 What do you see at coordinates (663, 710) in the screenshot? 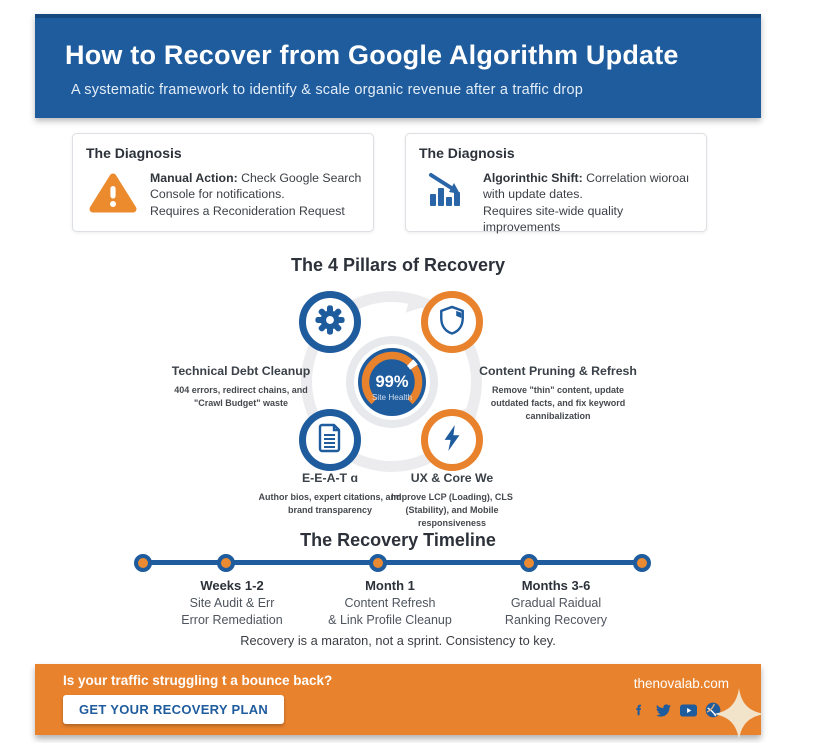
I see `twitter-icon` at bounding box center [663, 710].